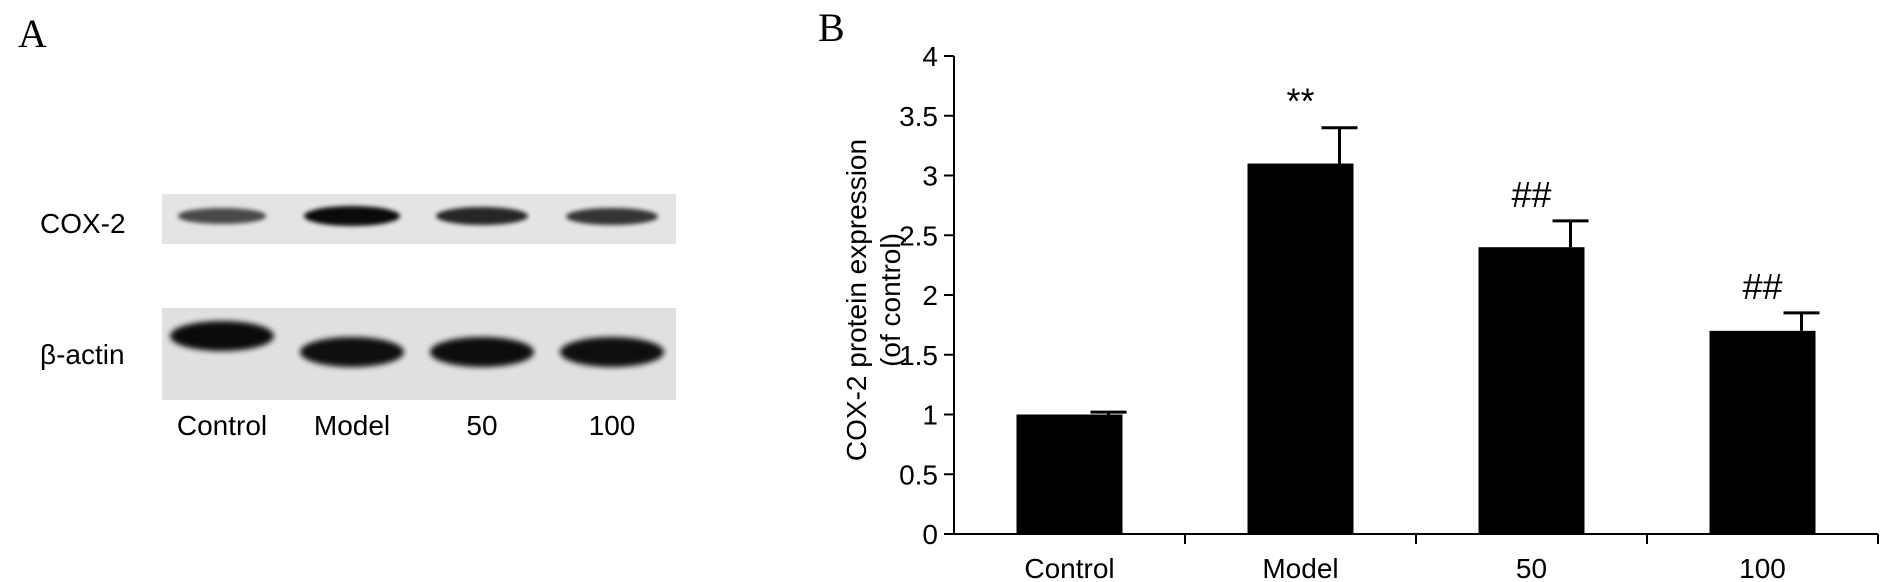 The height and width of the screenshot is (582, 1892). What do you see at coordinates (918, 116) in the screenshot?
I see `y-tick-label: 3.5` at bounding box center [918, 116].